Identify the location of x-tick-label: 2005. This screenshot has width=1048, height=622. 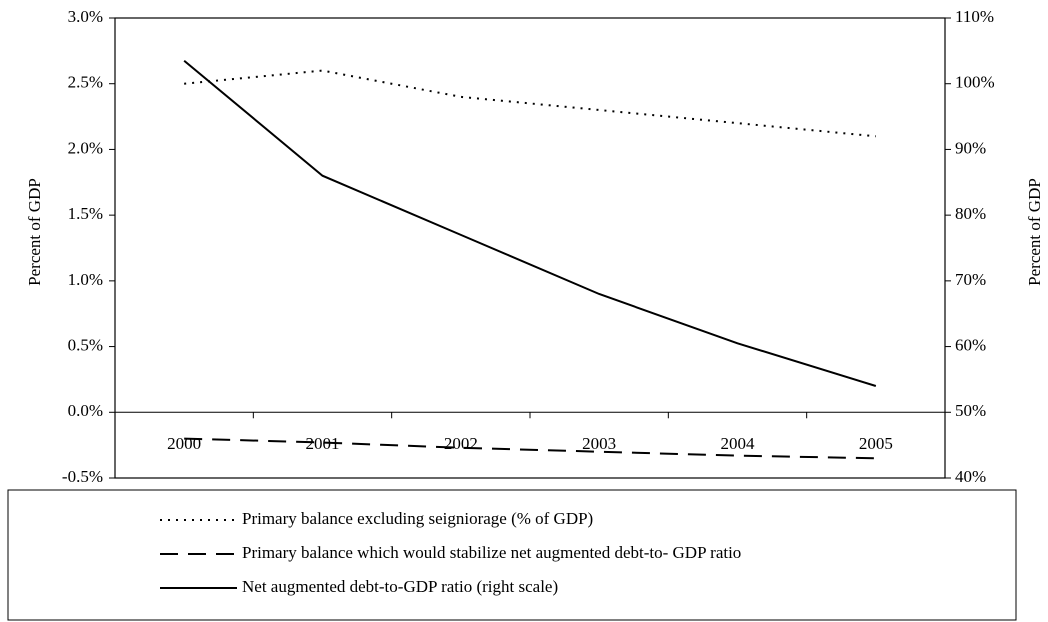
(876, 443).